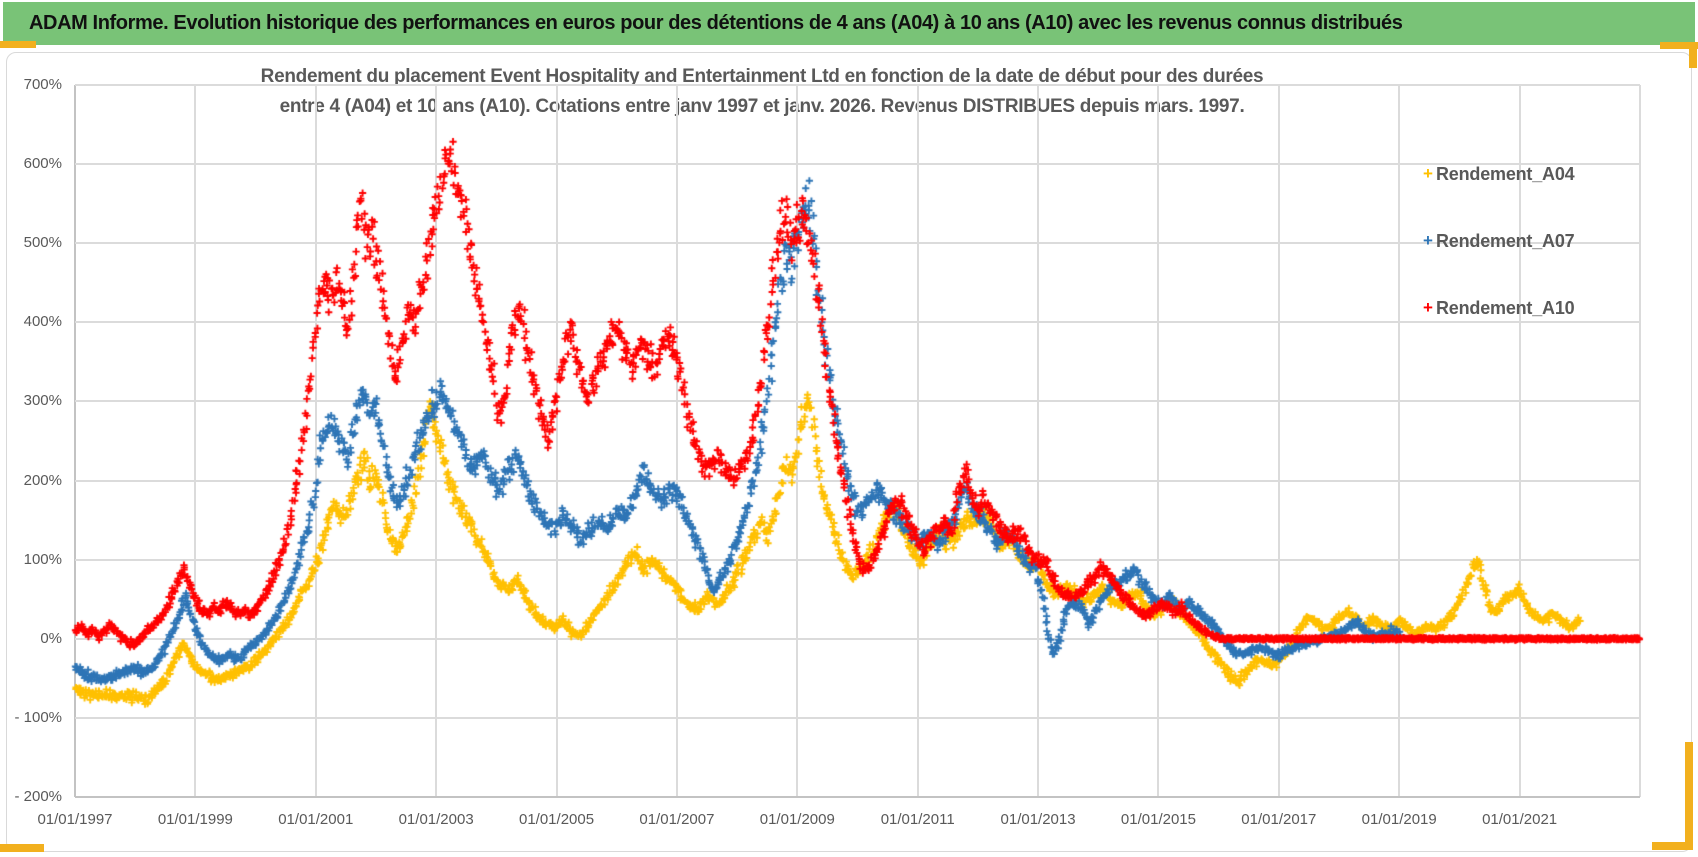 The image size is (1698, 857). I want to click on gold-bracket-top-right-v, so click(1693, 55).